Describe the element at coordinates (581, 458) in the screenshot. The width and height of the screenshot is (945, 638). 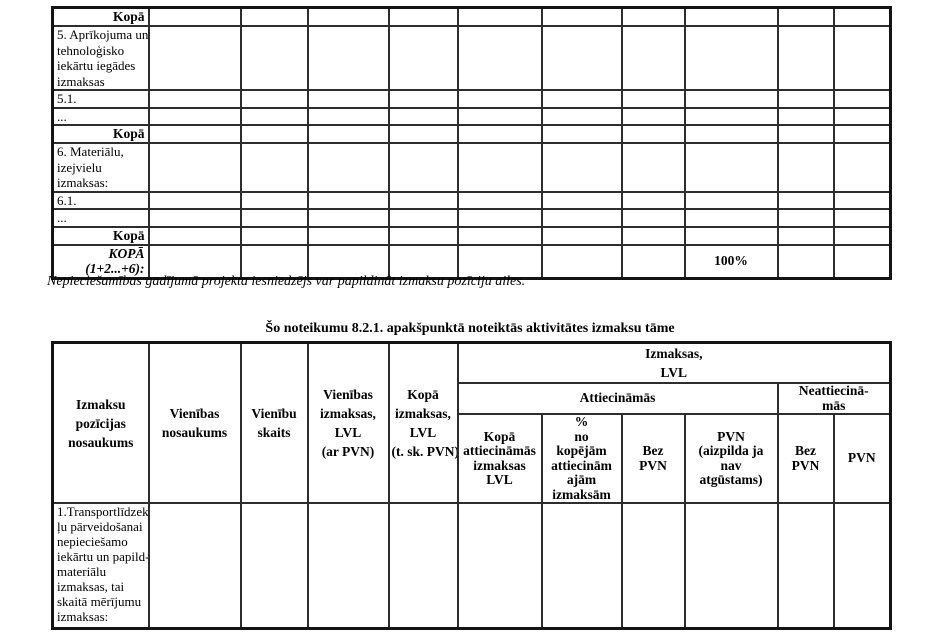
I see `header-eligible-percent: % no kopējām attiecinām ajām izmaksām` at that location.